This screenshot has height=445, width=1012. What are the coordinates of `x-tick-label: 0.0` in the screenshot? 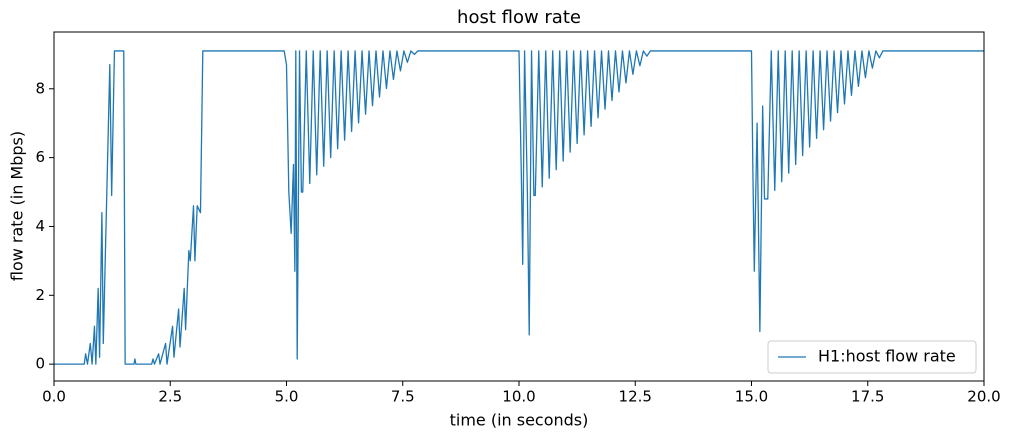 It's located at (54, 397).